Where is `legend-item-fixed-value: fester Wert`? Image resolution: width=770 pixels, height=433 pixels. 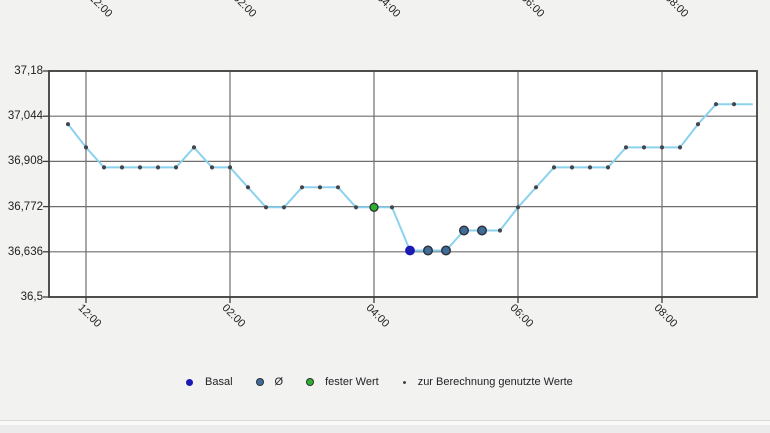 legend-item-fixed-value: fester Wert is located at coordinates (343, 382).